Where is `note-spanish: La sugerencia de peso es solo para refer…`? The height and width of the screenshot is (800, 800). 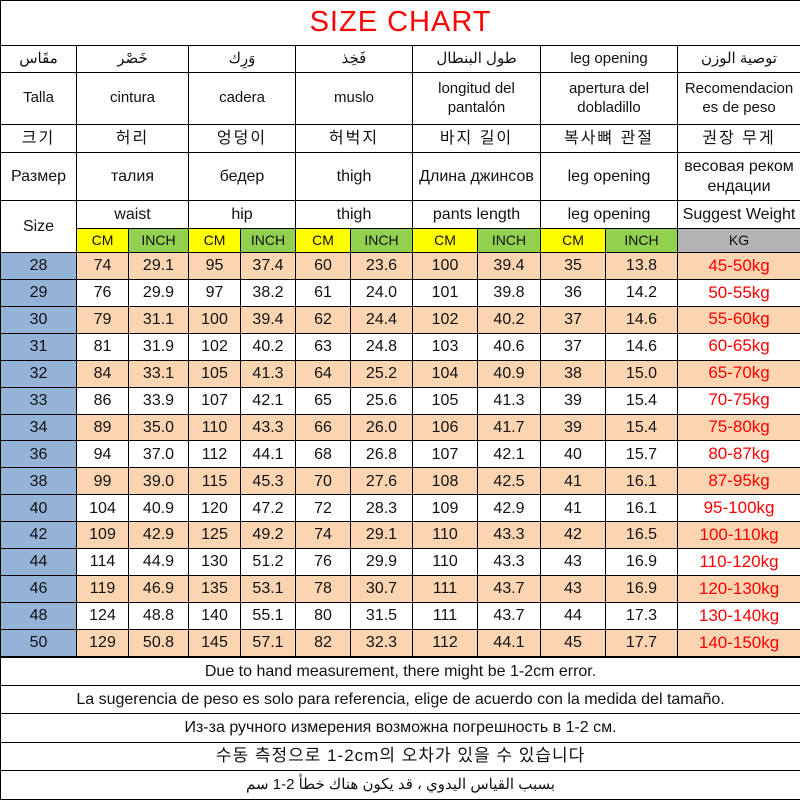 note-spanish: La sugerencia de peso es solo para refer… is located at coordinates (400, 699).